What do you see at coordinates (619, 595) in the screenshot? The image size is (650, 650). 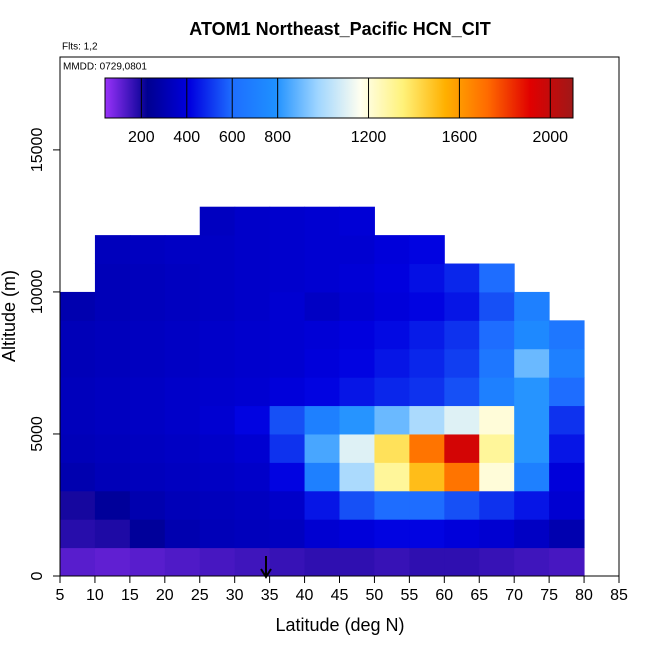 I see `x-tick-label: 85` at bounding box center [619, 595].